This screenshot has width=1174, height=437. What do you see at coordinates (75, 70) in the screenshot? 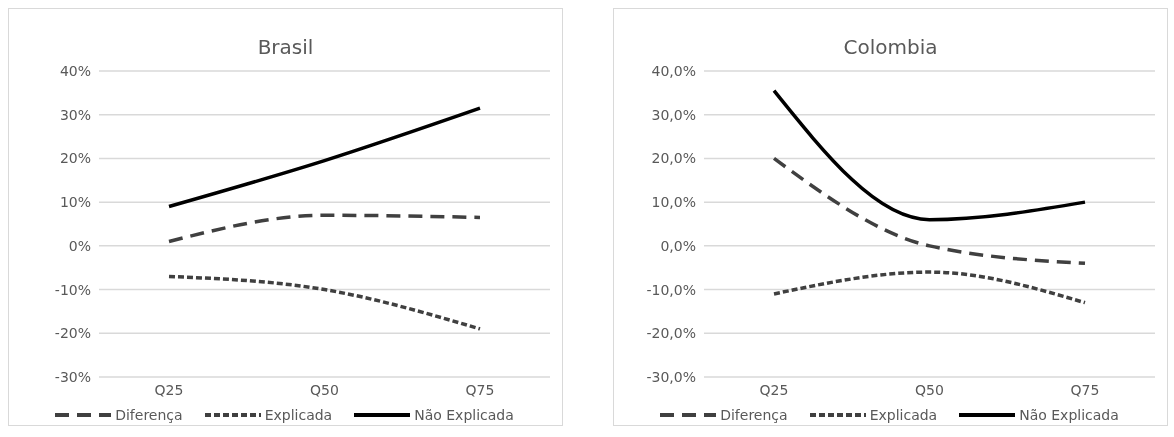
I see `y-tick-label: 40%` at bounding box center [75, 70].